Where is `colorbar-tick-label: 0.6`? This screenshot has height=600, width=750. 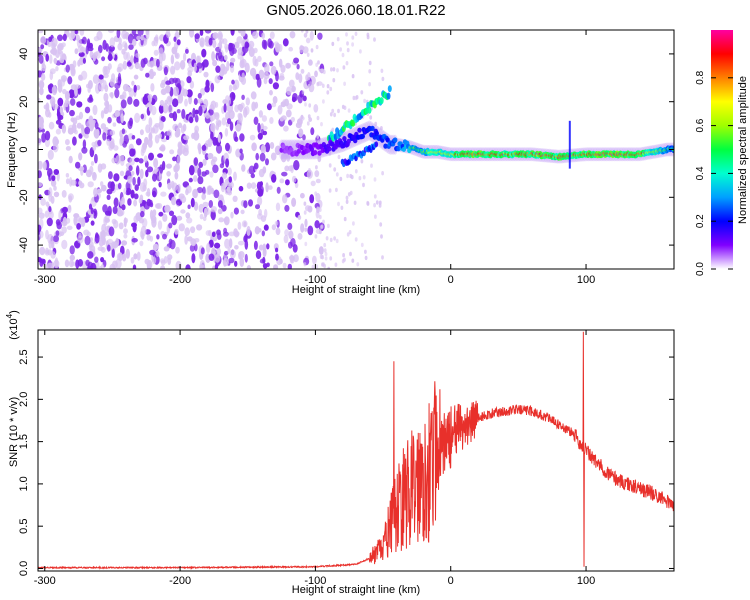
colorbar-tick-label: 0.6 is located at coordinates (700, 125).